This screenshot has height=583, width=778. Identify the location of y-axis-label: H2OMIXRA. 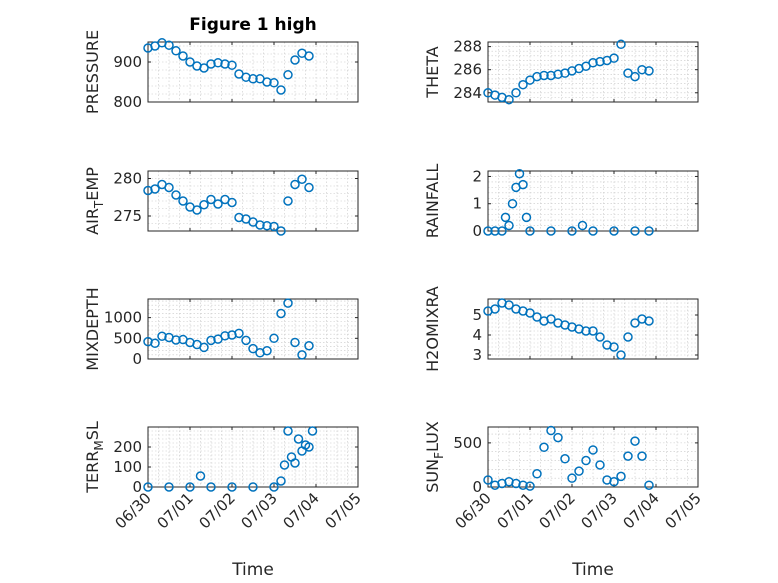
(432, 329).